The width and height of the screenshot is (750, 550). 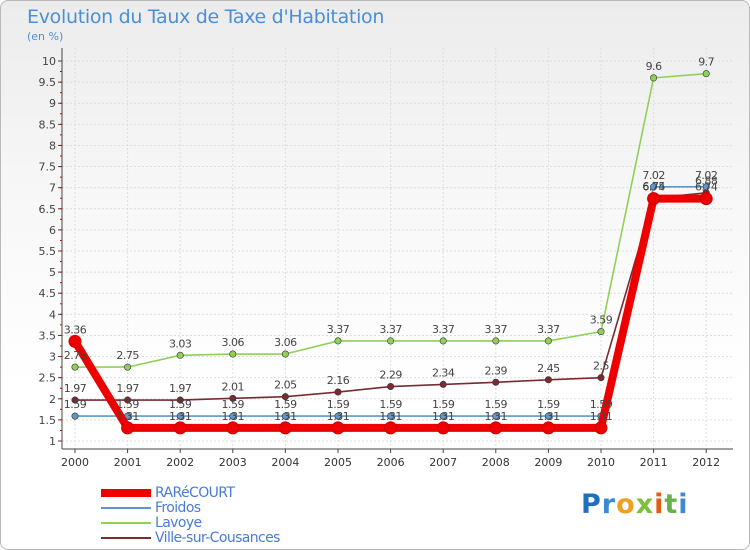 I want to click on y-tick-label: 9.5, so click(x=48, y=82).